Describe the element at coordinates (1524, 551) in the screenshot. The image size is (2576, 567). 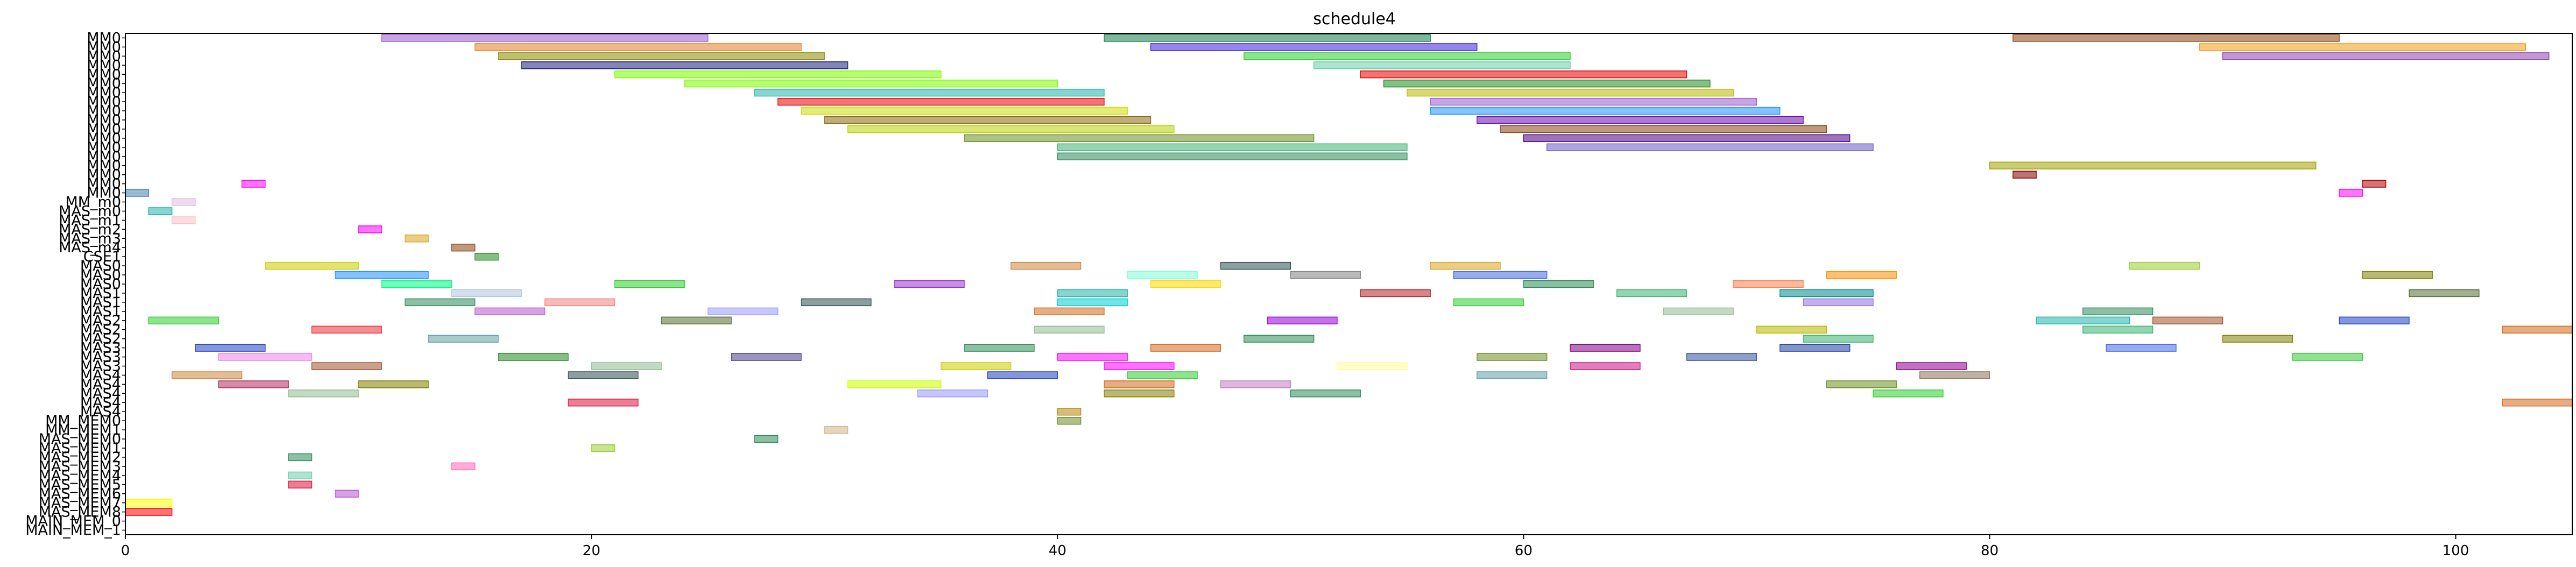
I see `x-tick-label: 60` at that location.